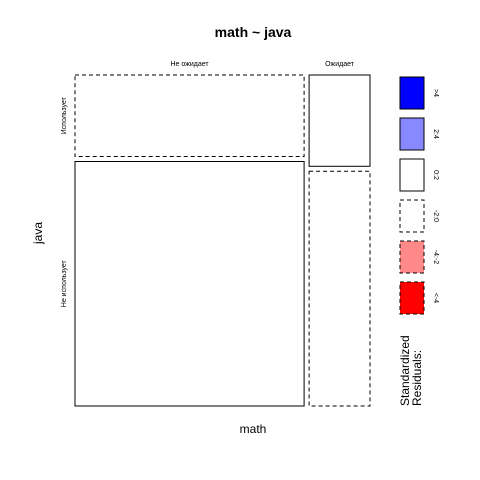 The width and height of the screenshot is (480, 480). Describe the element at coordinates (435, 175) in the screenshot. I see `legend-label-3: 0:2` at that location.